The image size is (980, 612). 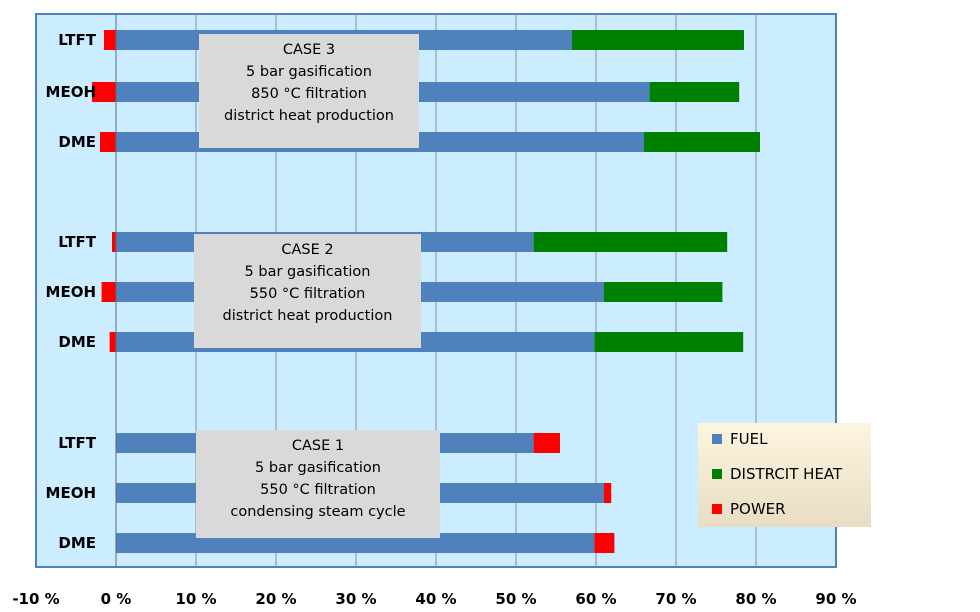 I want to click on category-labels: LTFT MEOH DME LTFT MEOH DME LTFT MEOH DME, so click(x=71, y=291).